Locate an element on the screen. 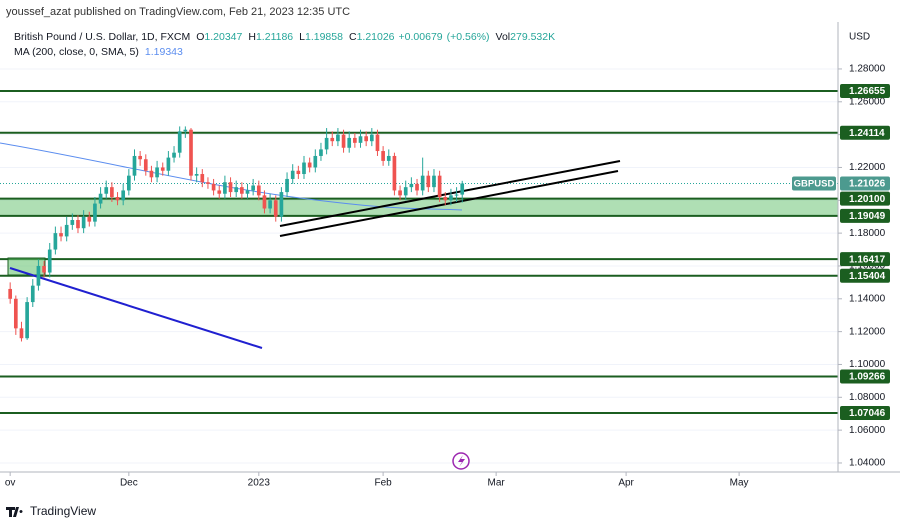 This screenshot has height=528, width=900. event-icon is located at coordinates (461, 461).